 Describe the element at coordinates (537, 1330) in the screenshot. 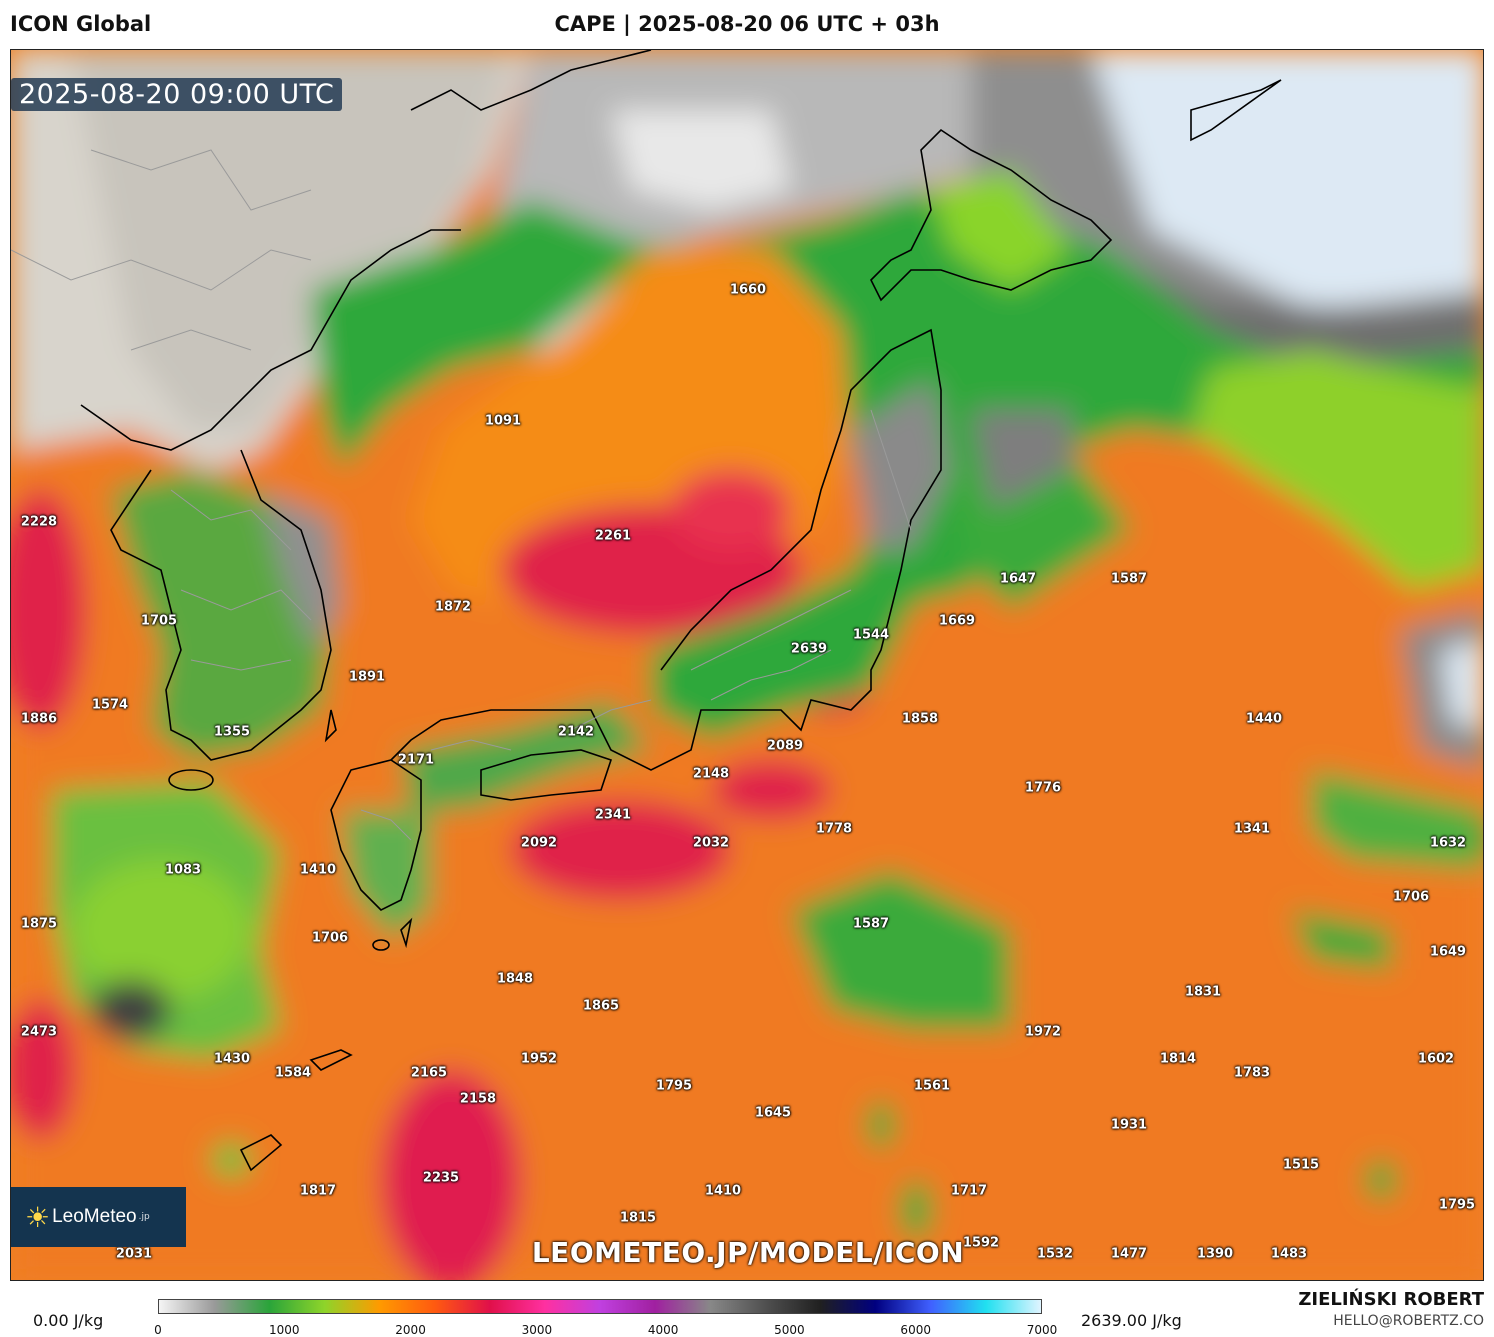

I see `legend-tick-label: 3000` at that location.